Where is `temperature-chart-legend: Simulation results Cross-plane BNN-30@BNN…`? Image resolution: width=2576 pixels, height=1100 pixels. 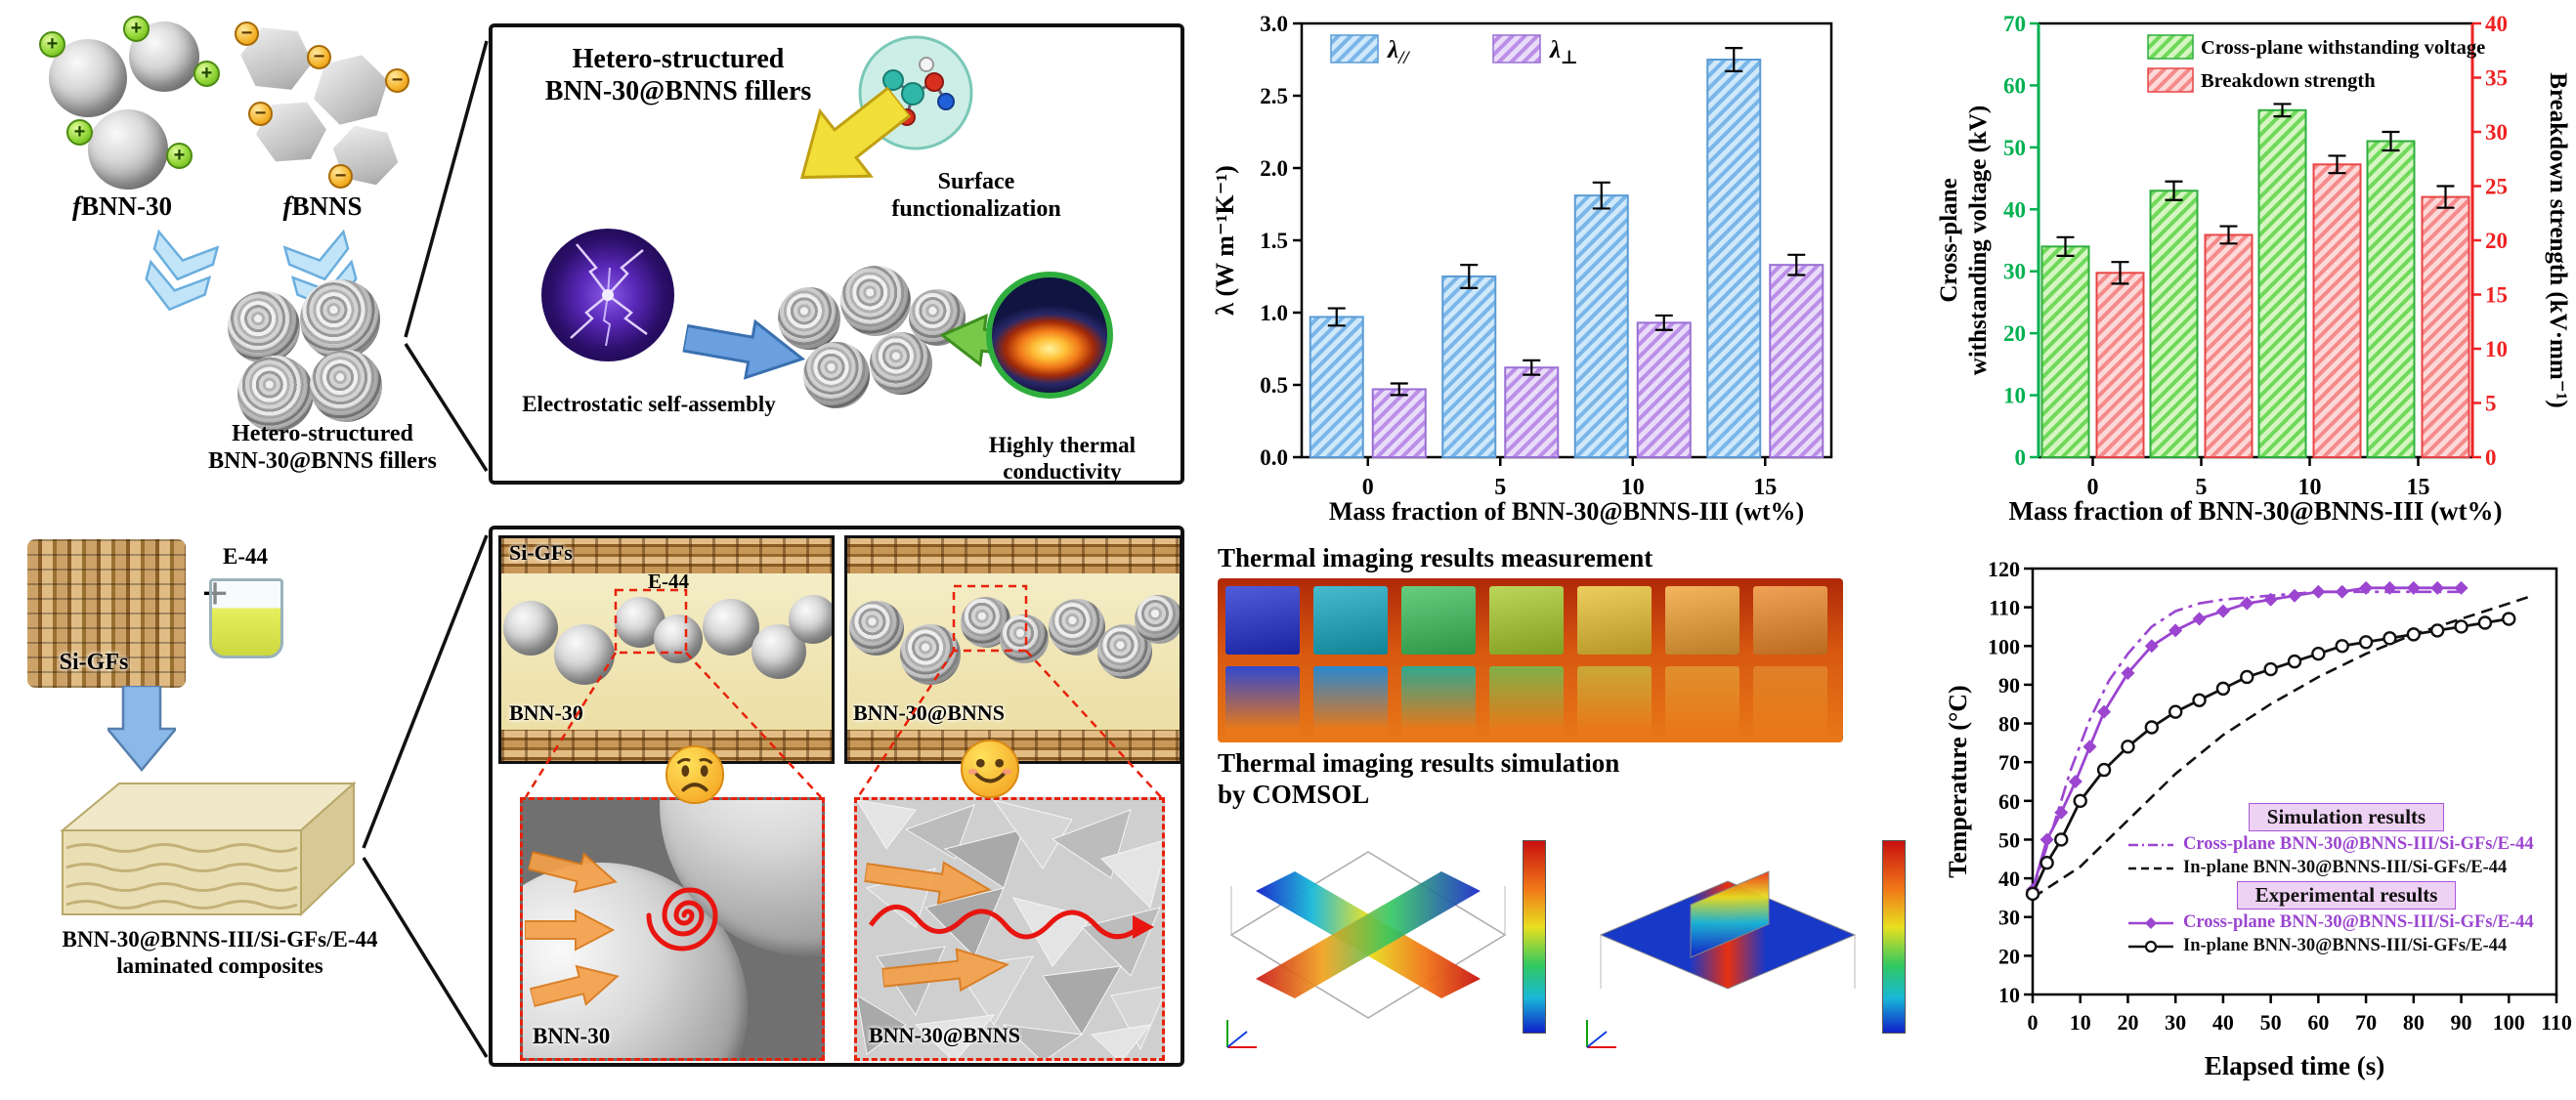
temperature-chart-legend: Simulation results Cross-plane BNN-30@BNN… is located at coordinates (2346, 880).